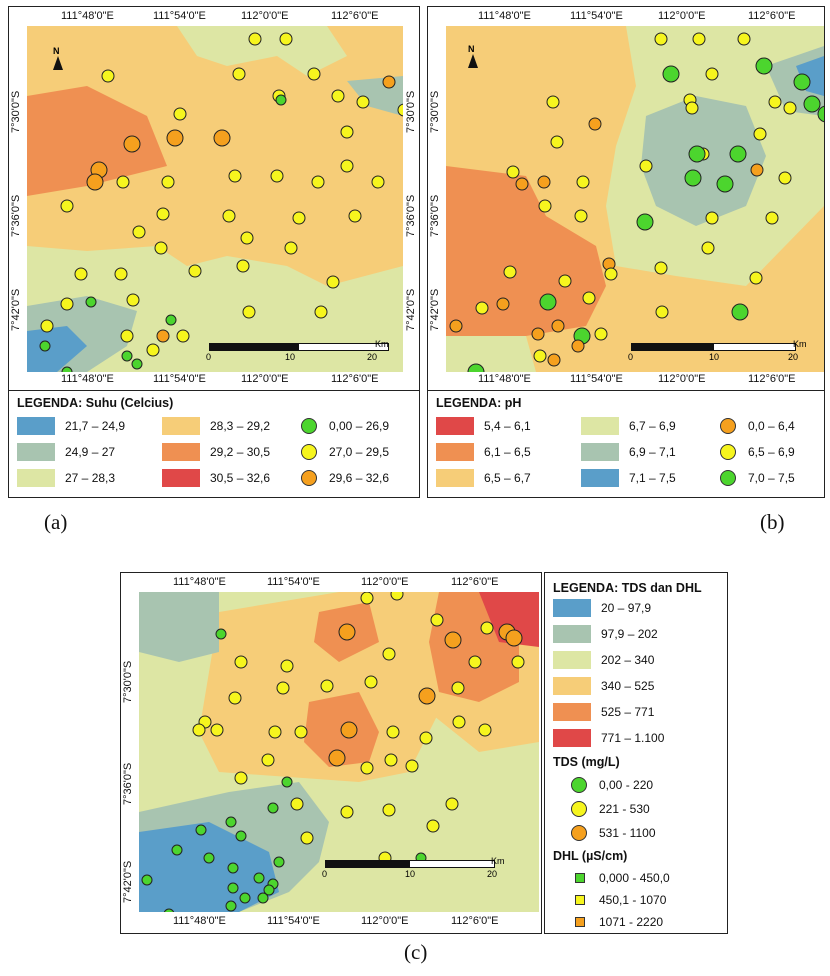 This screenshot has width=830, height=976. I want to click on north-arrow-icon, so click(473, 61).